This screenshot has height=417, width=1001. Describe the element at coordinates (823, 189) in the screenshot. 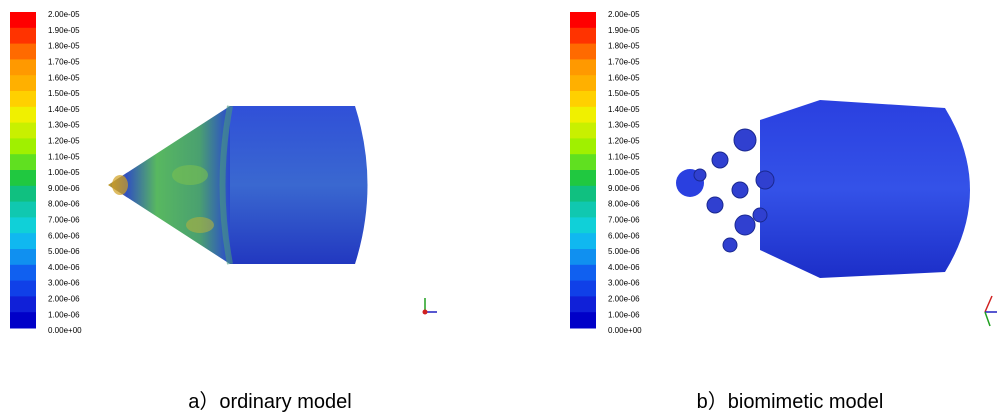

I see `biomimetic-model` at that location.